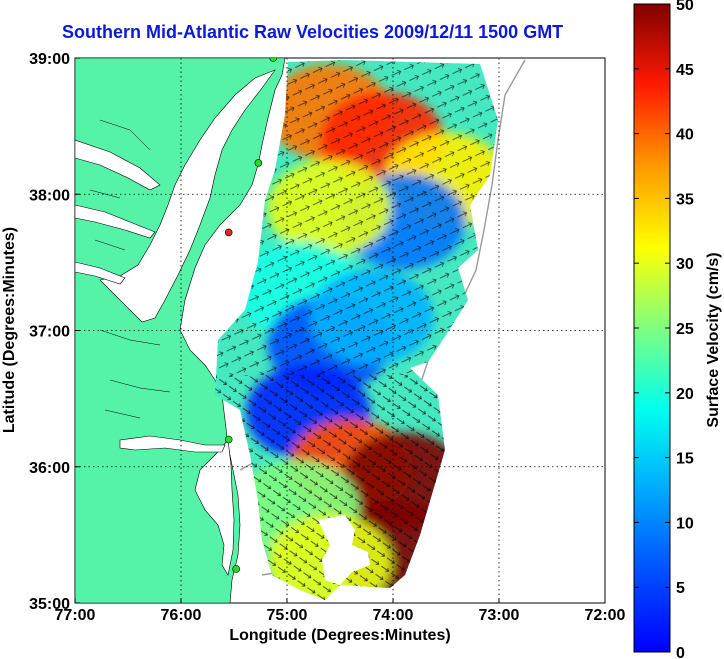  Describe the element at coordinates (287, 615) in the screenshot. I see `x-tick-label: 75:00` at that location.